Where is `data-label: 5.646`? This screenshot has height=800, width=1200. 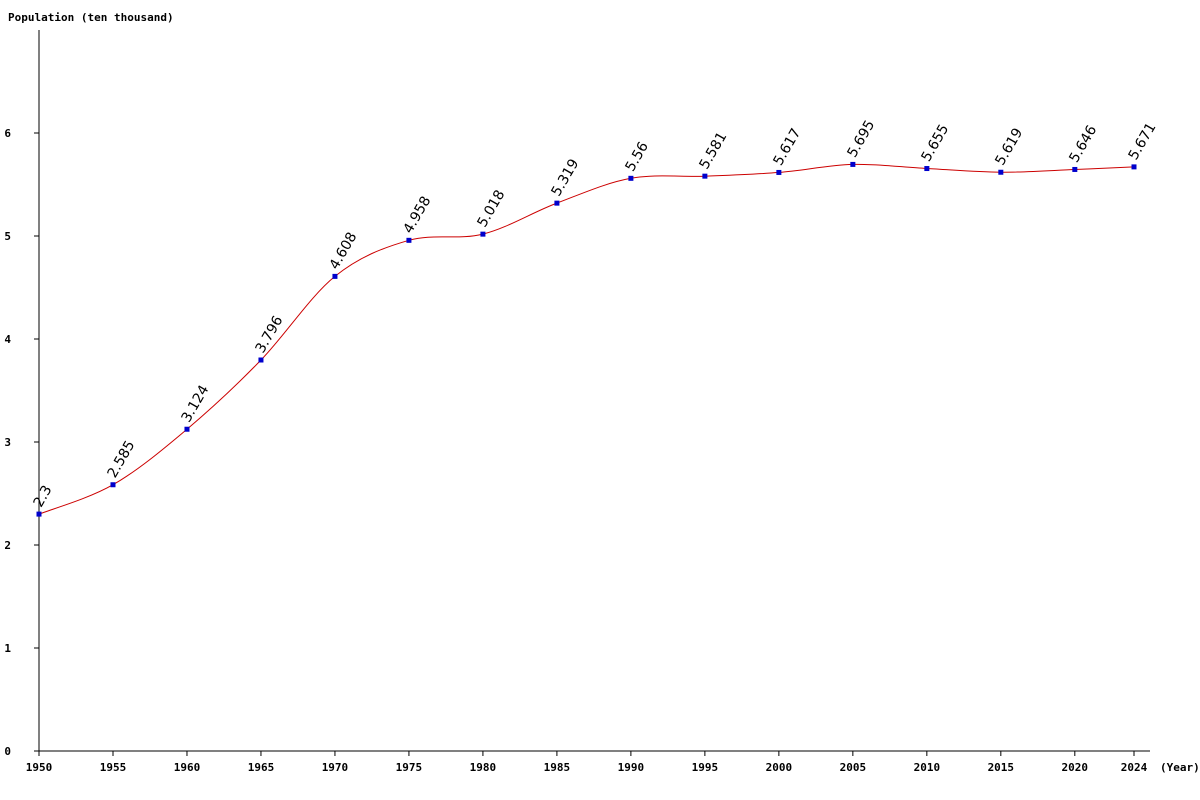
data-label: 5.646 is located at coordinates (1083, 144).